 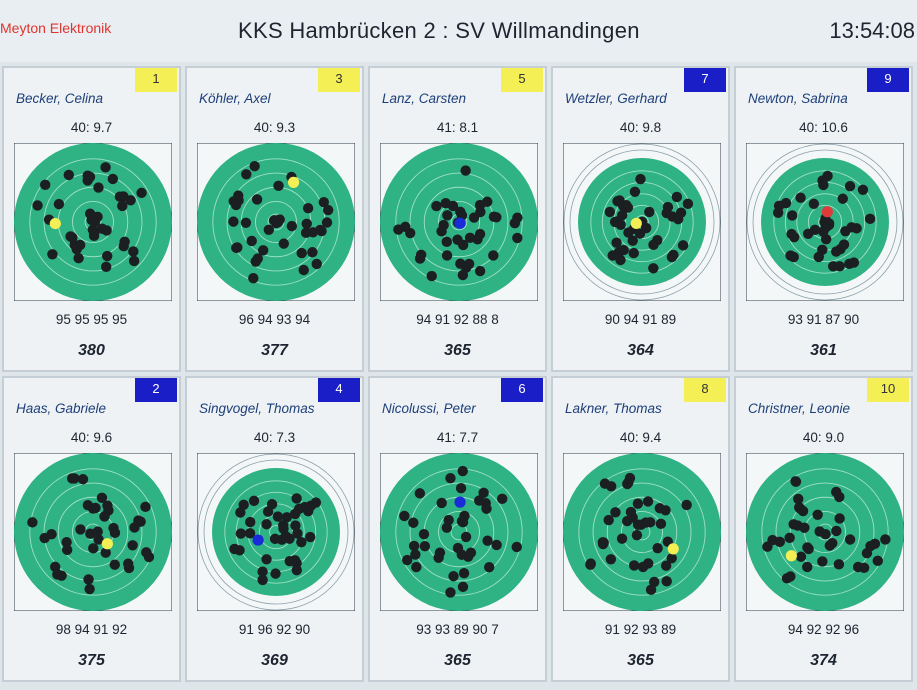 What do you see at coordinates (640, 127) in the screenshot?
I see `last-shot: 40: 9.8` at bounding box center [640, 127].